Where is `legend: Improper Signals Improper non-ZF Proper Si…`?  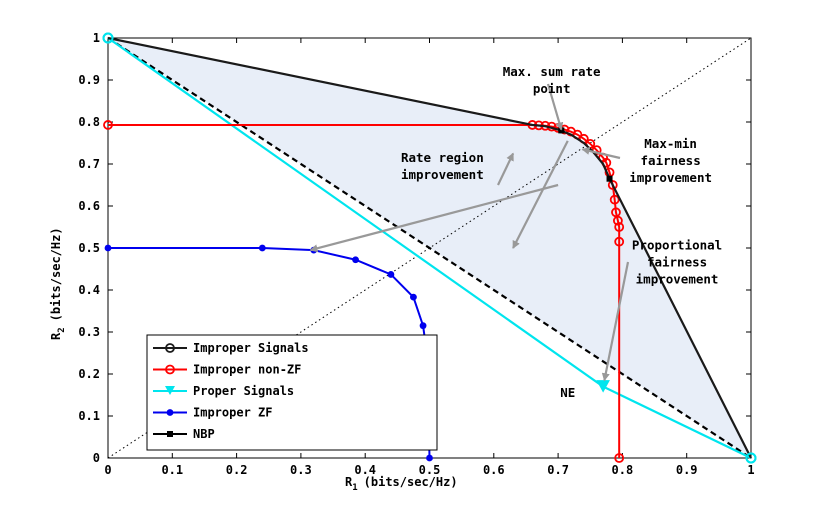 legend: Improper Signals Improper non-ZF Proper Si… is located at coordinates (292, 392).